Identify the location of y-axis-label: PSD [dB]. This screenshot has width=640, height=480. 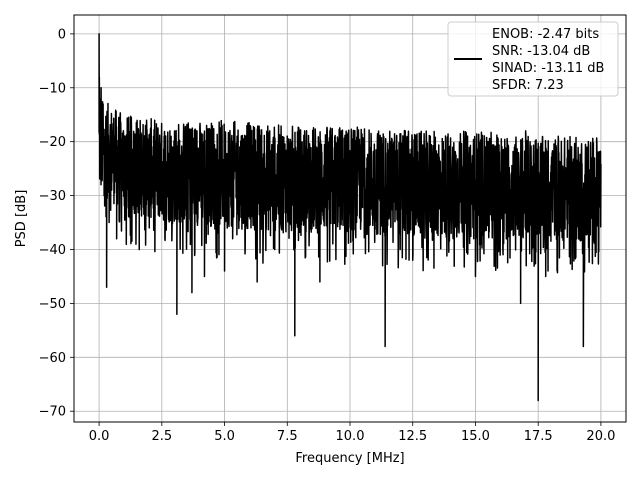
(21, 219).